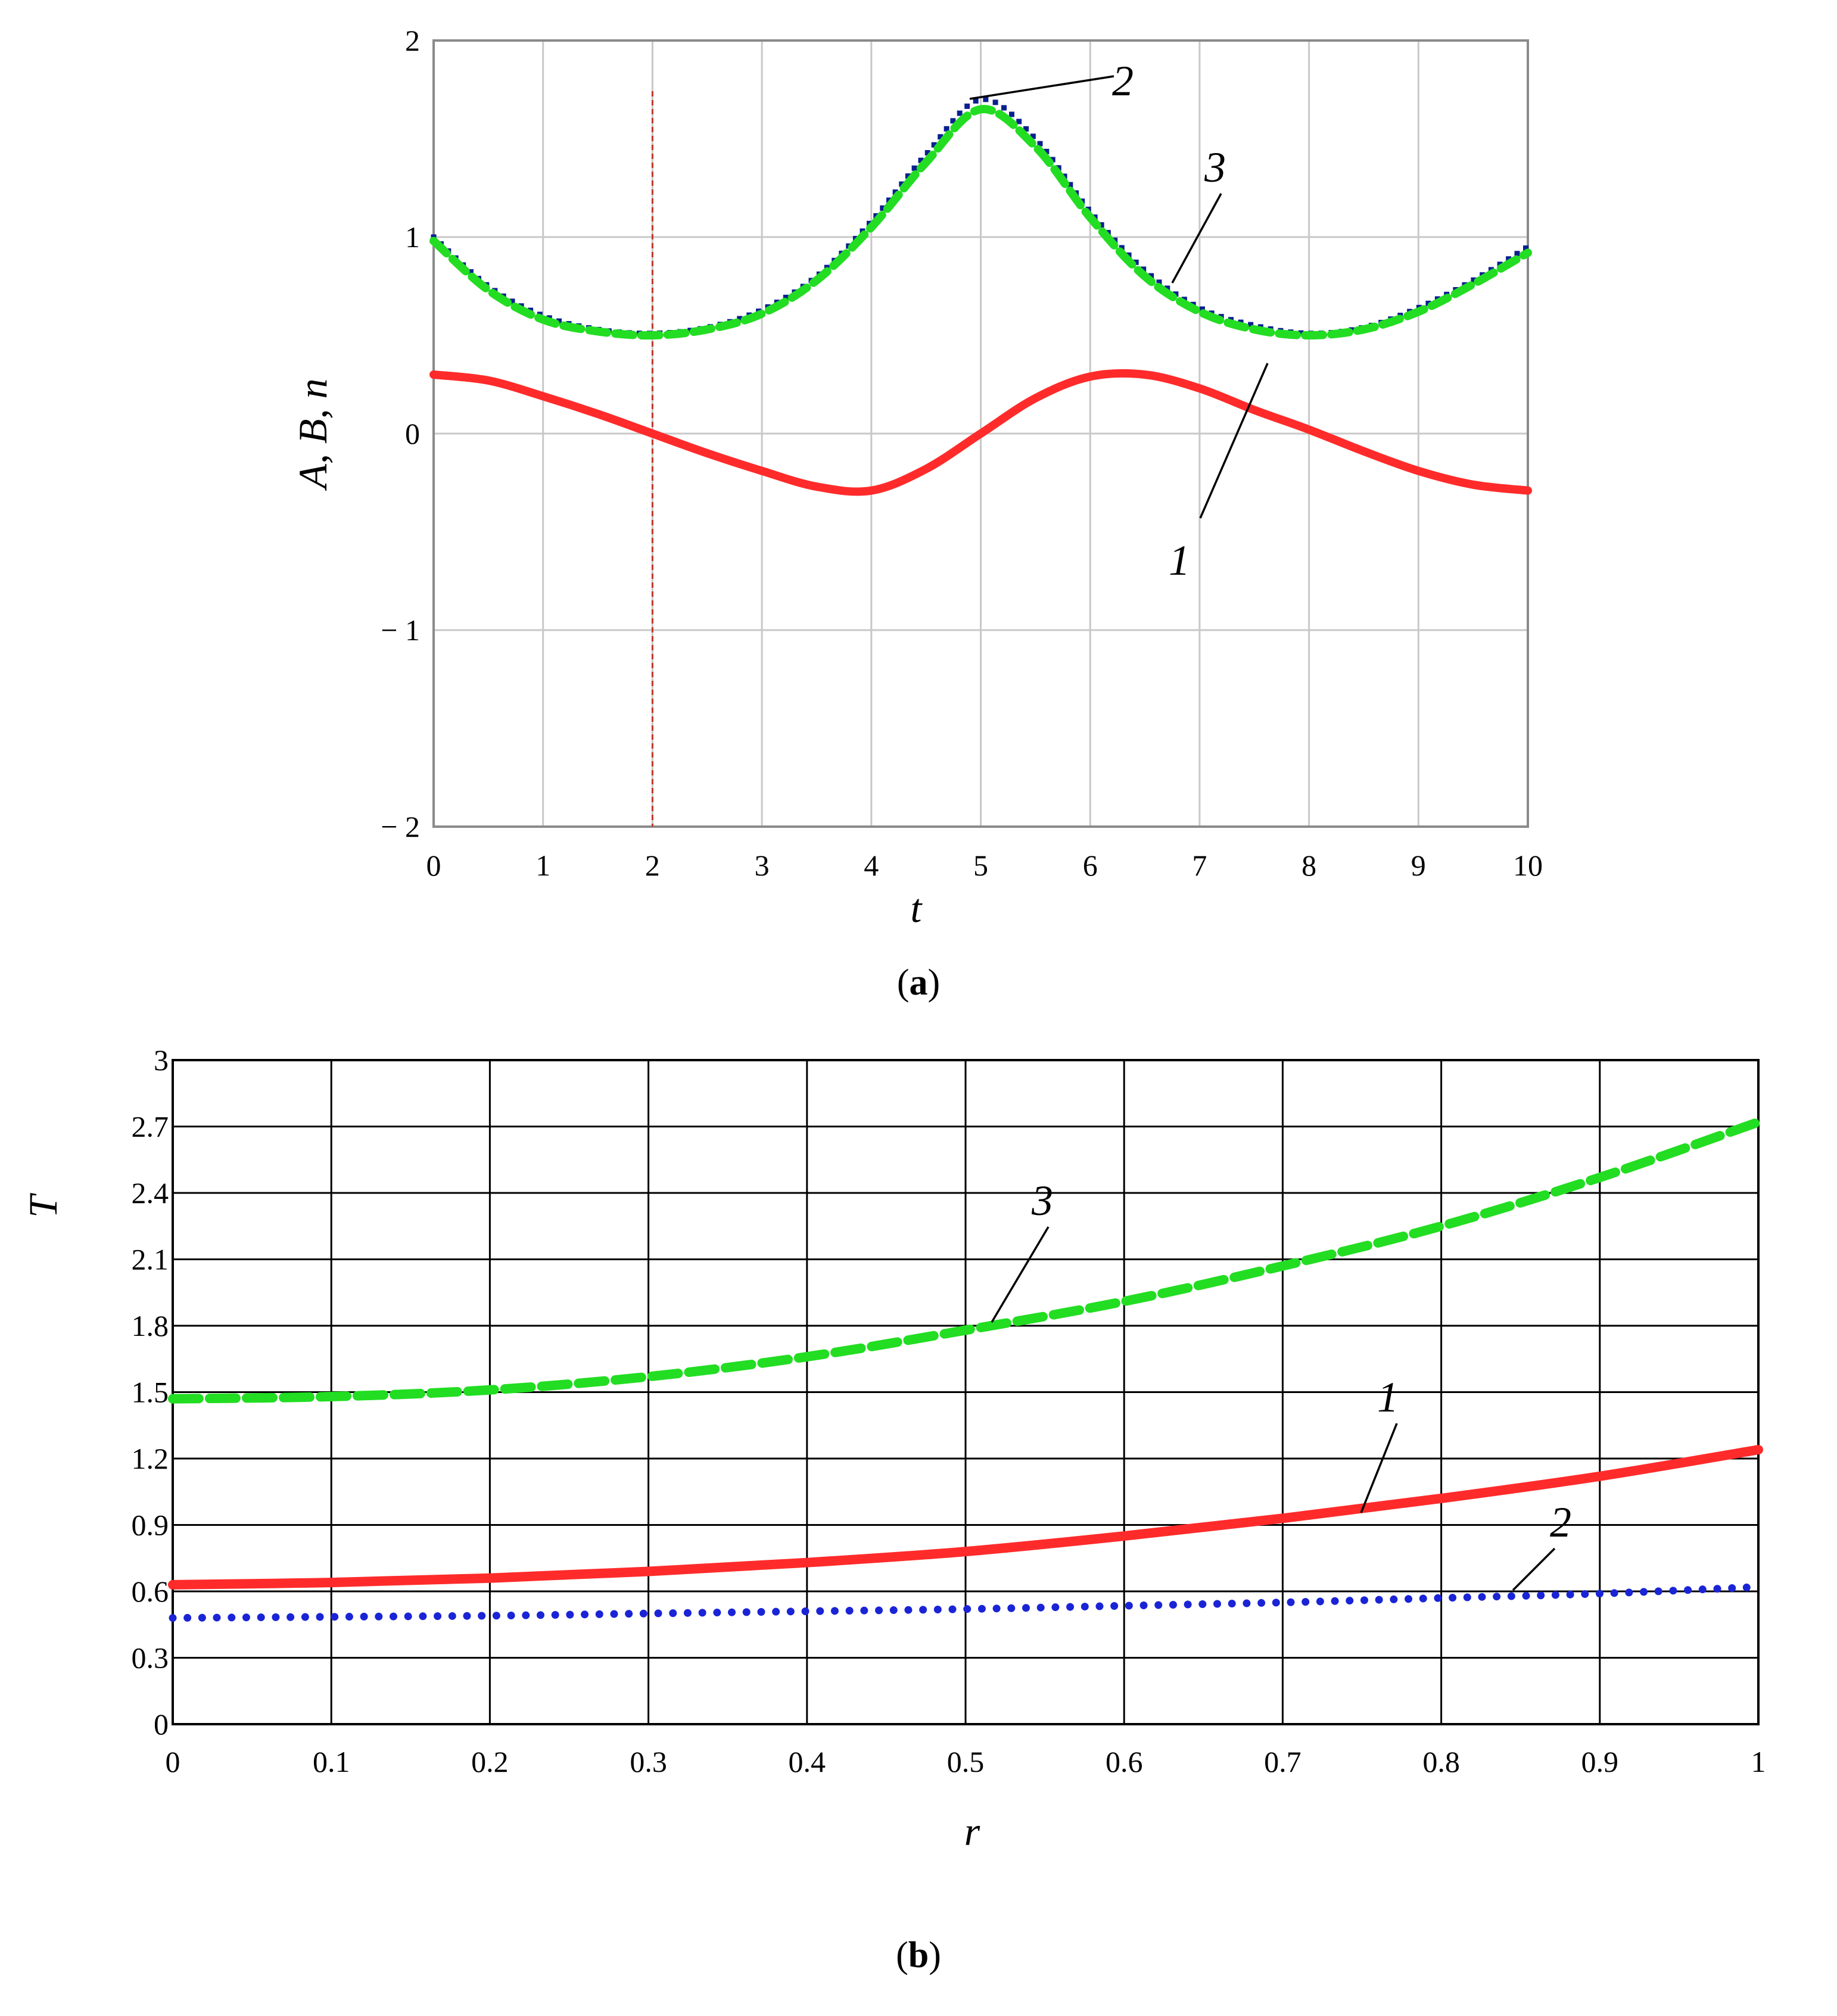 This screenshot has width=1837, height=2016. I want to click on x-tick-label: 0.8, so click(1441, 1761).